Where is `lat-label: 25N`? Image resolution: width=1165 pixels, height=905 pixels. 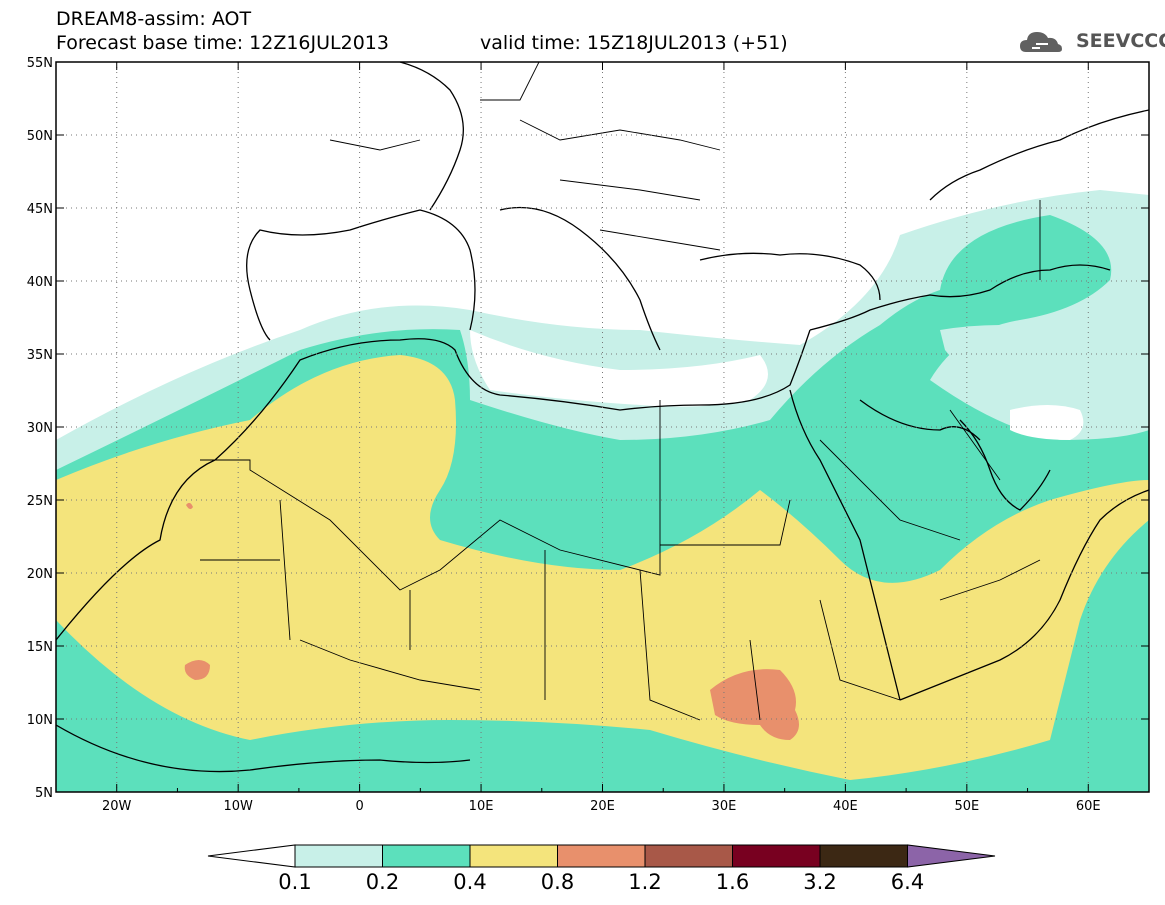 lat-label: 25N is located at coordinates (40, 501).